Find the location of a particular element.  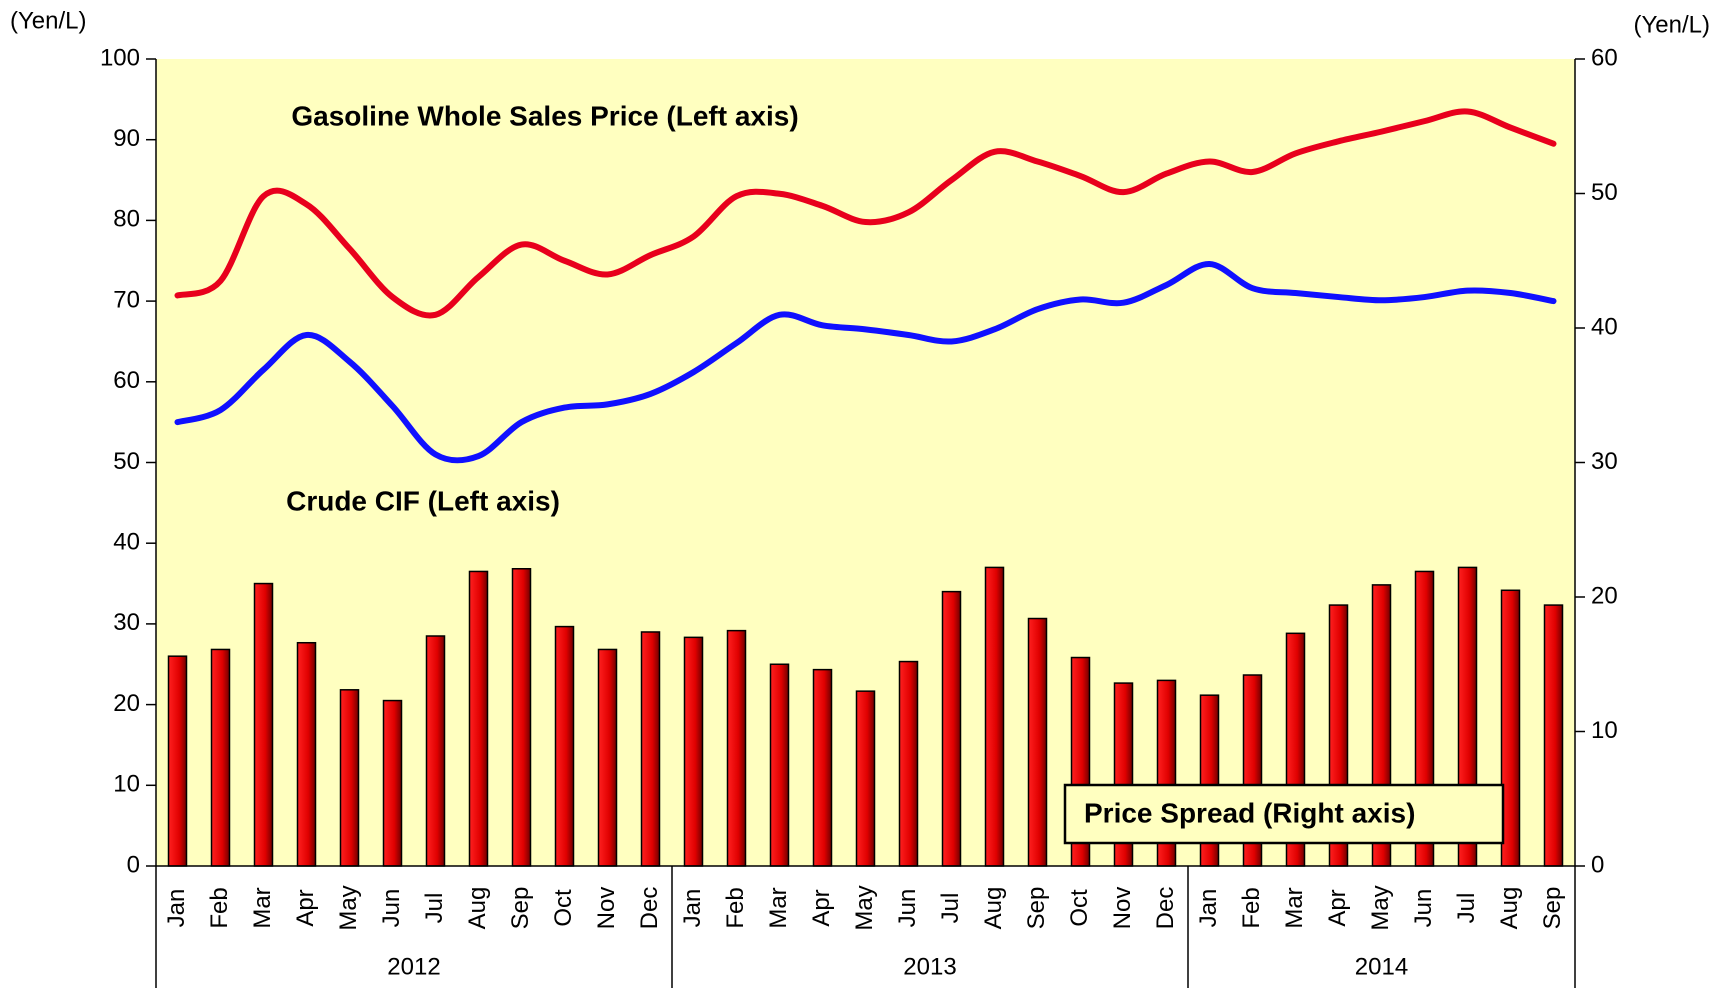

y-tick-label: 50 is located at coordinates (126, 461).